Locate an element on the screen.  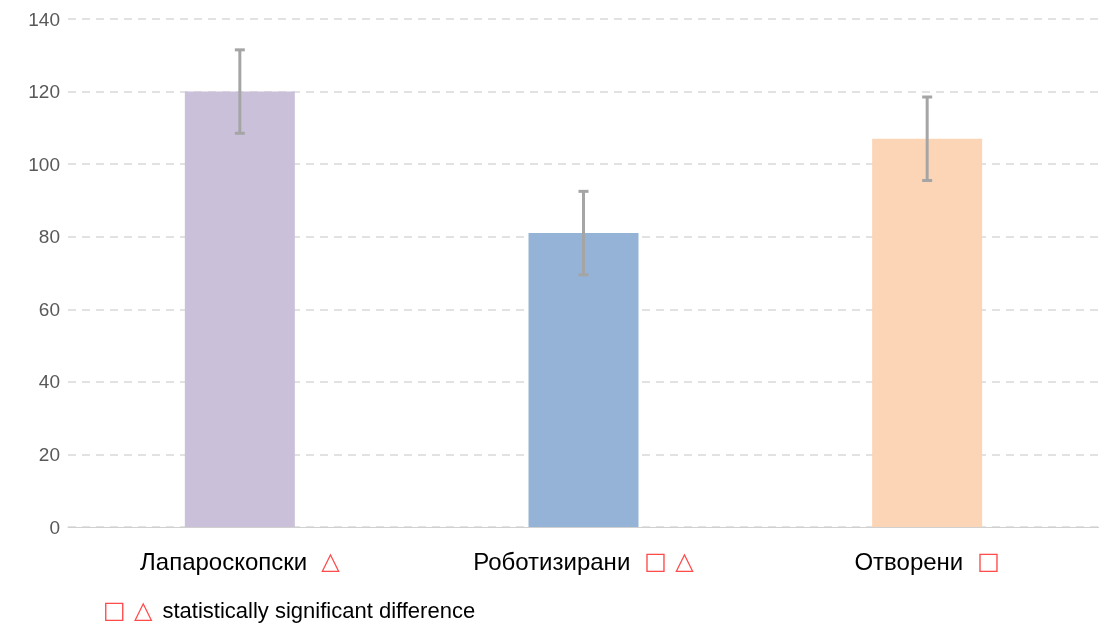
y-tick-label: 100 is located at coordinates (44, 164).